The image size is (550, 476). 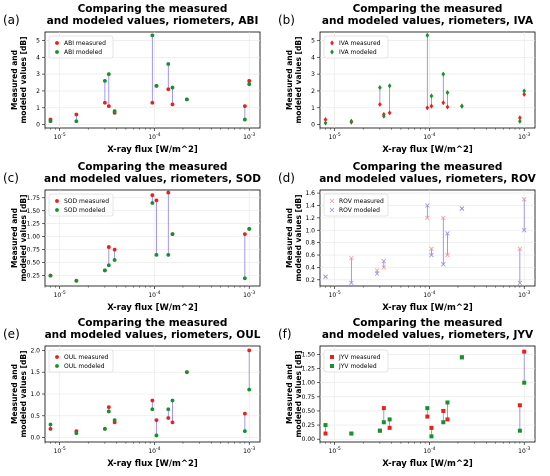 What do you see at coordinates (153, 323) in the screenshot?
I see `chart-title-line: Comparing the measured` at bounding box center [153, 323].